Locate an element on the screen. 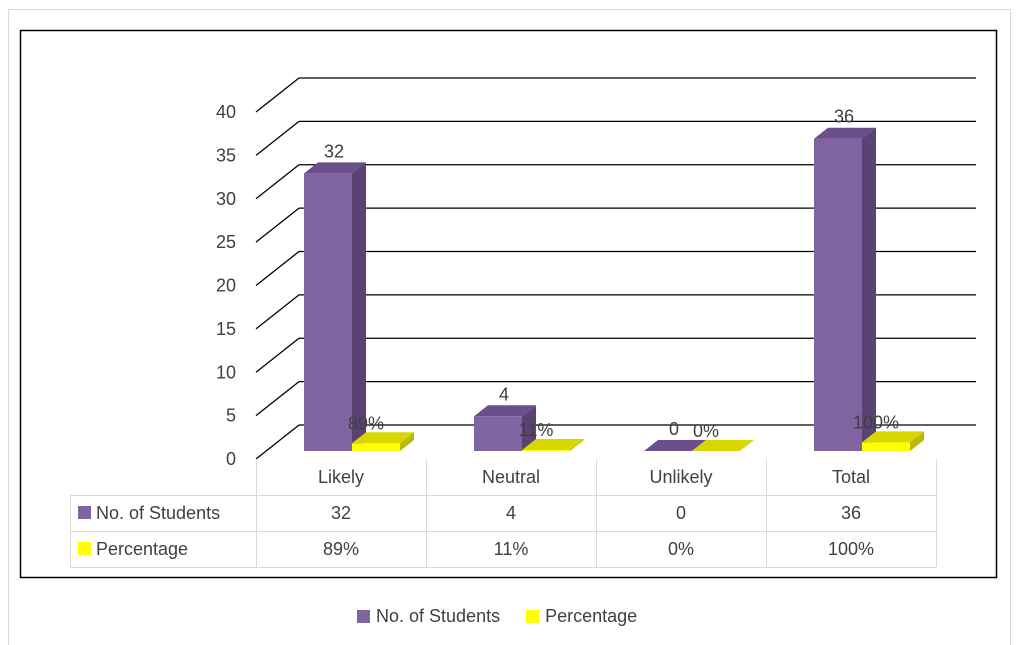 The image size is (1019, 645). y-tick-label: 30 is located at coordinates (226, 199).